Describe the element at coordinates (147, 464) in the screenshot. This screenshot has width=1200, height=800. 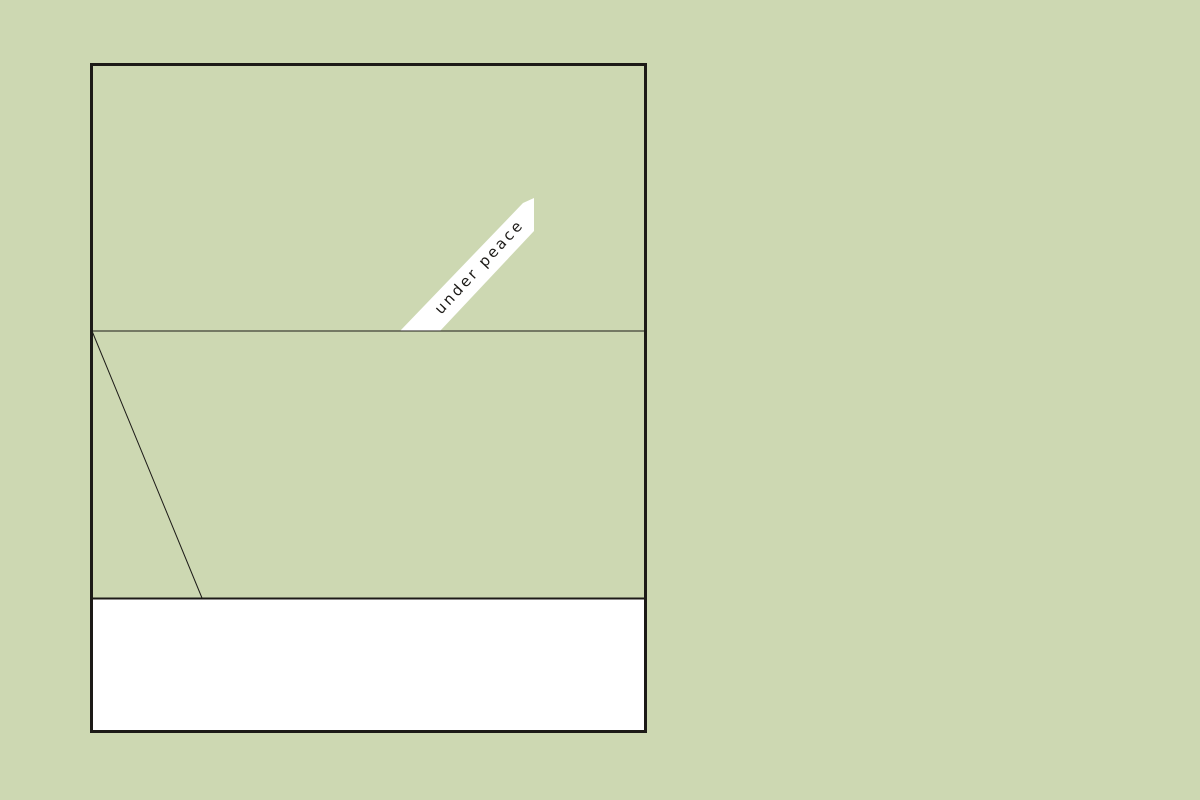
I see `diagonal-line` at that location.